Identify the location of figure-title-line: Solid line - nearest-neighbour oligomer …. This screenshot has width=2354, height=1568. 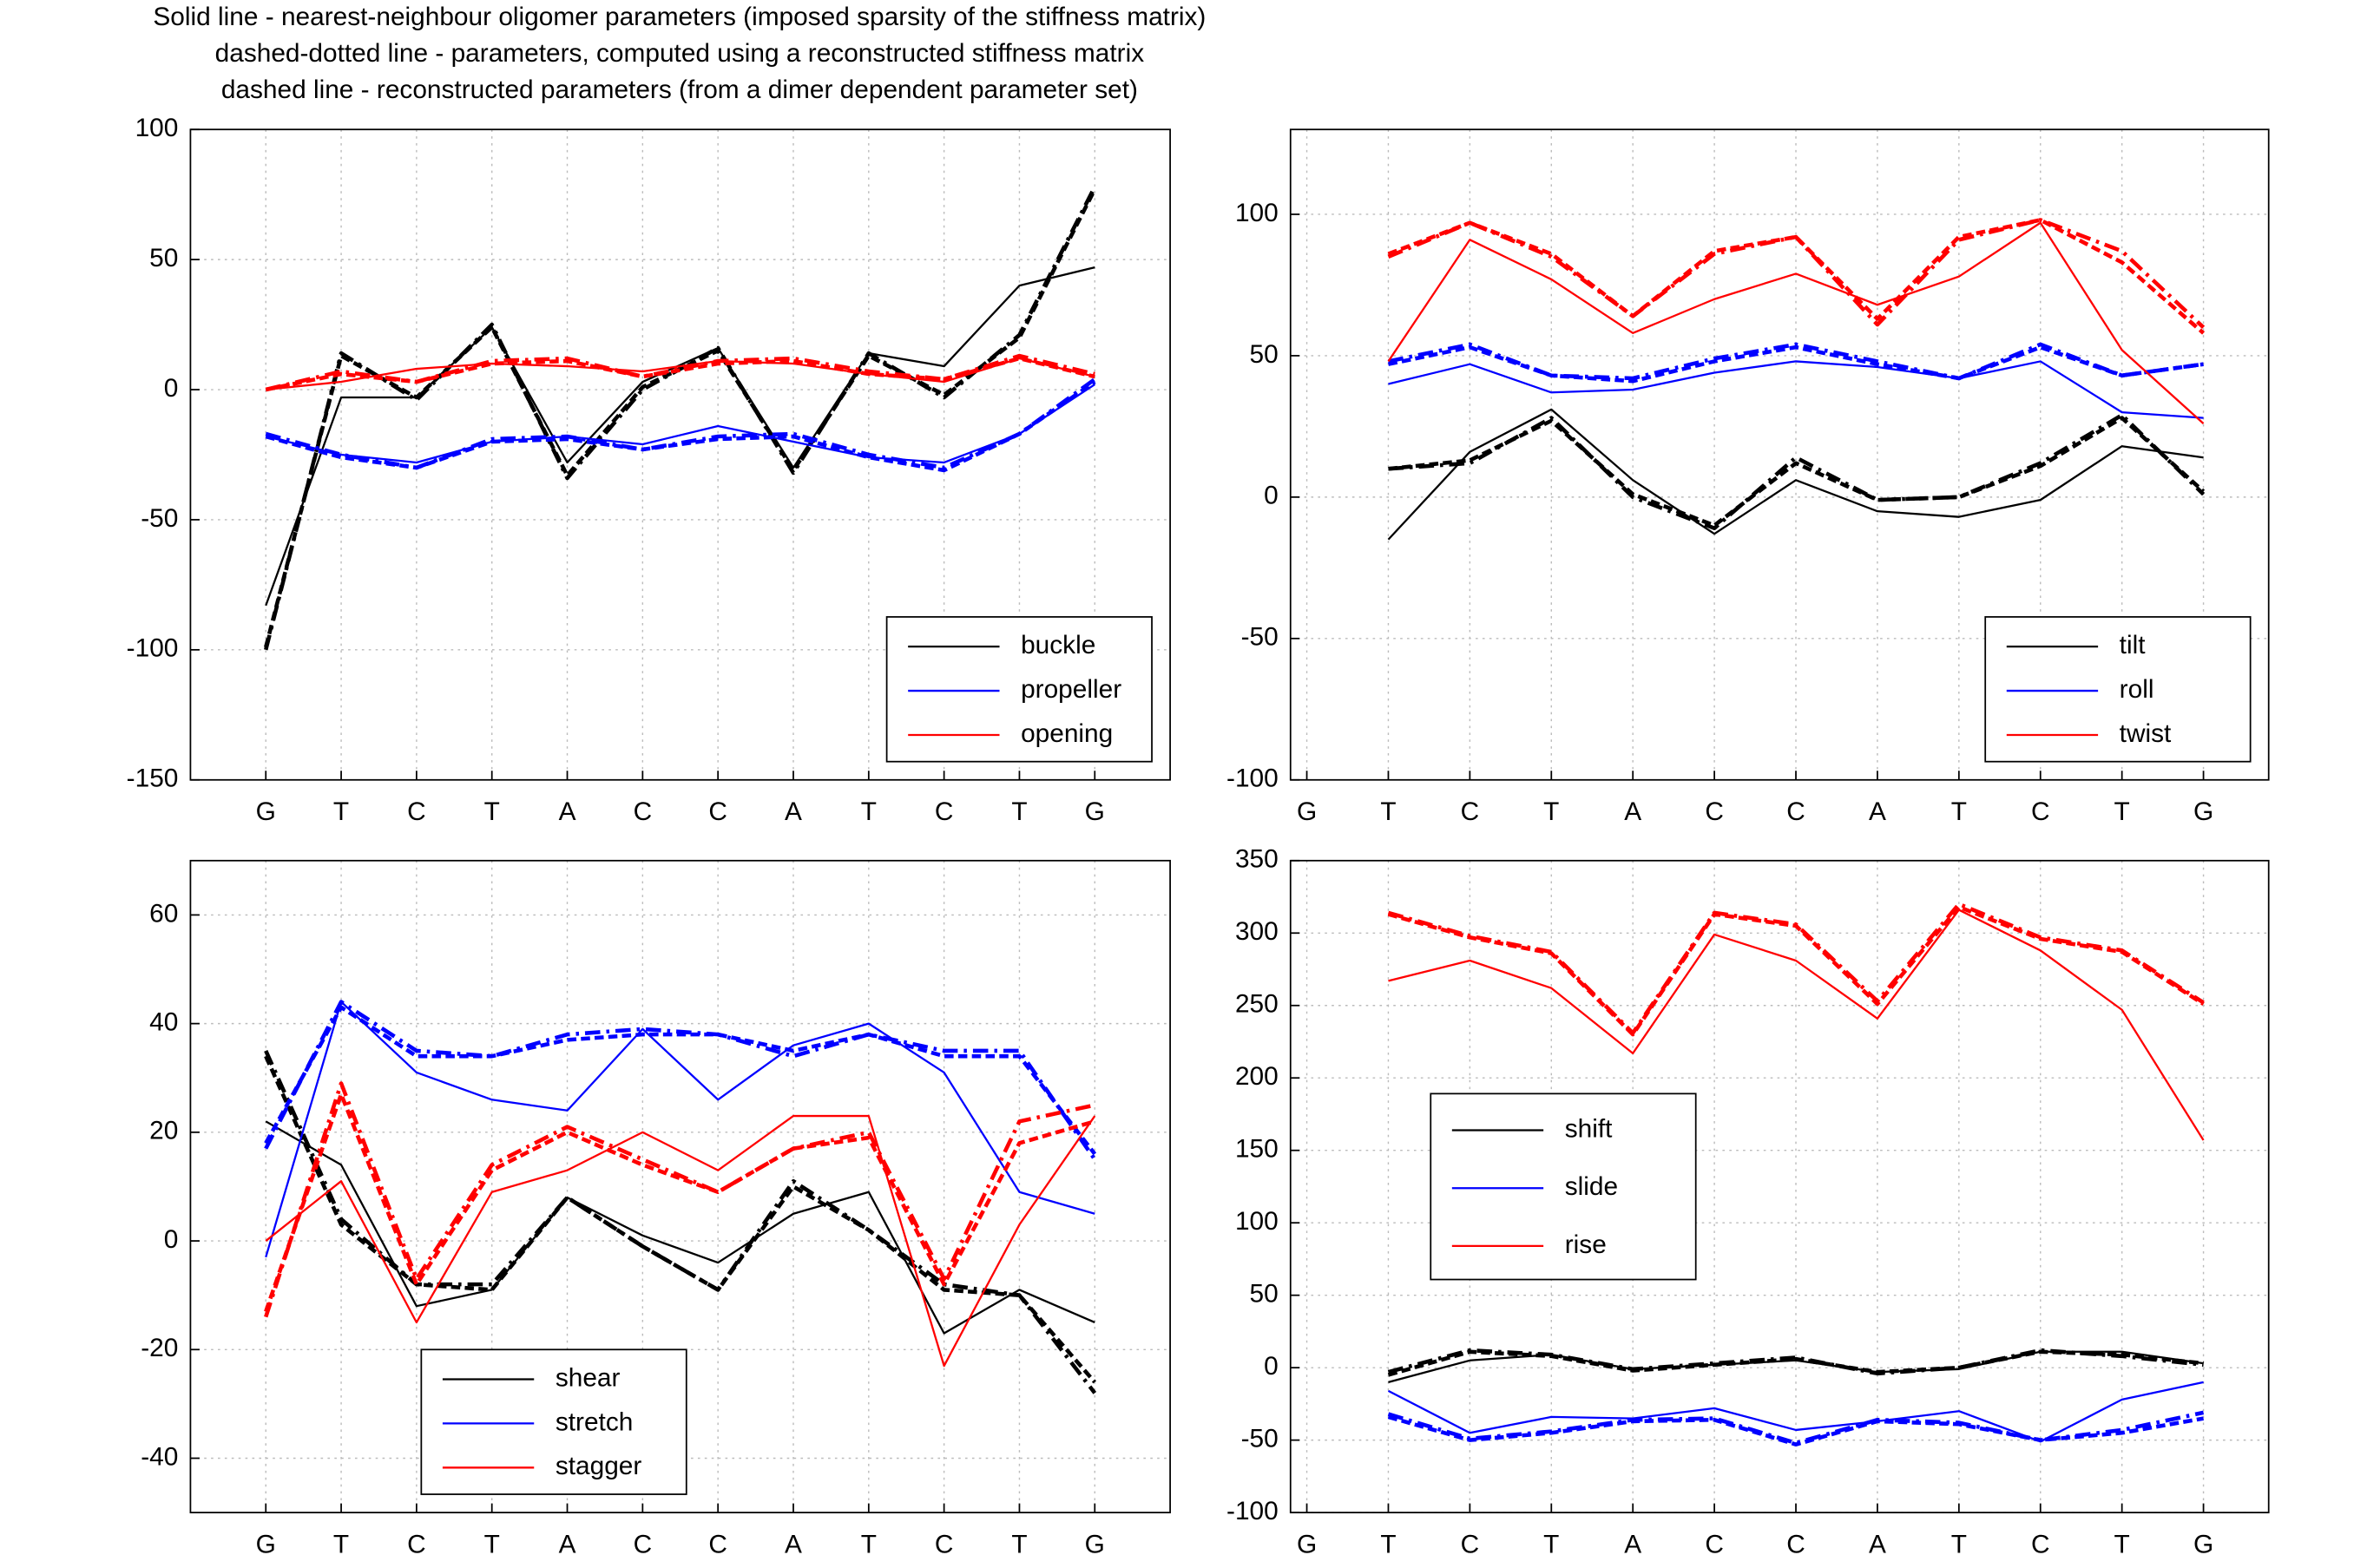
(679, 17).